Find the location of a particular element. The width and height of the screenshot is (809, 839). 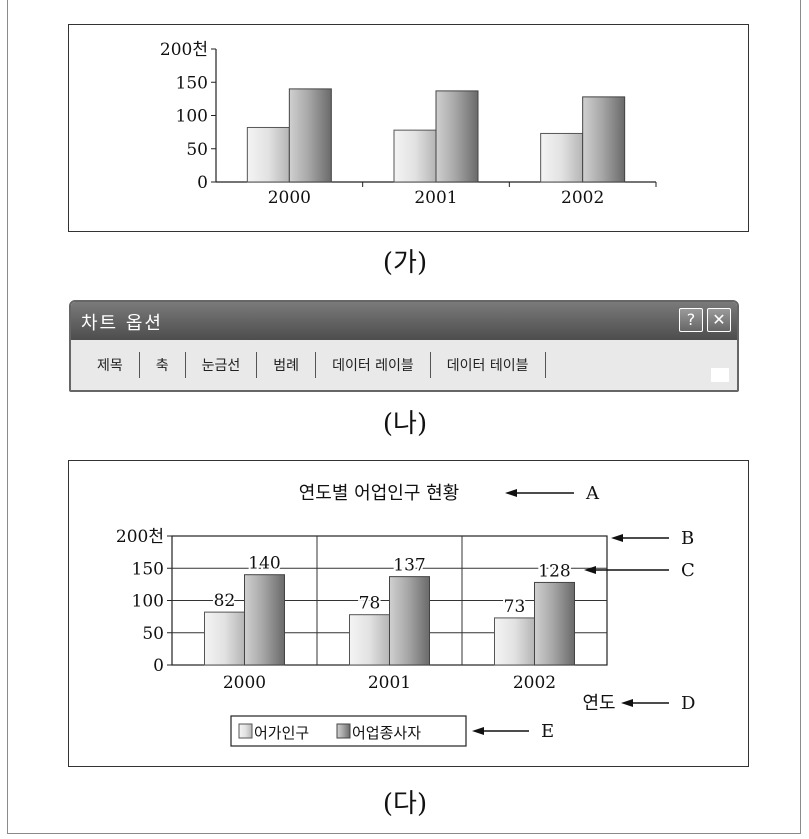

chart-ga: 0 50 100 150 200천 2000 2001 2002 is located at coordinates (408, 124).